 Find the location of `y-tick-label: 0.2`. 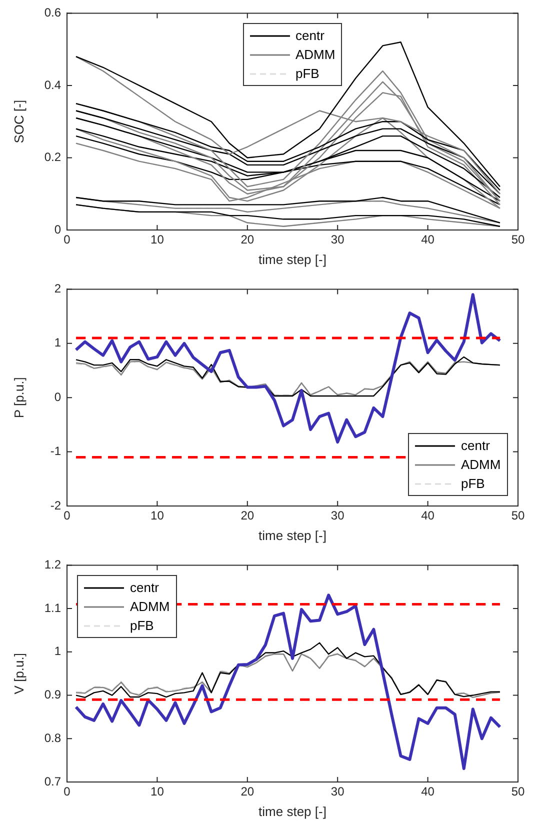

y-tick-label: 0.2 is located at coordinates (53, 157).